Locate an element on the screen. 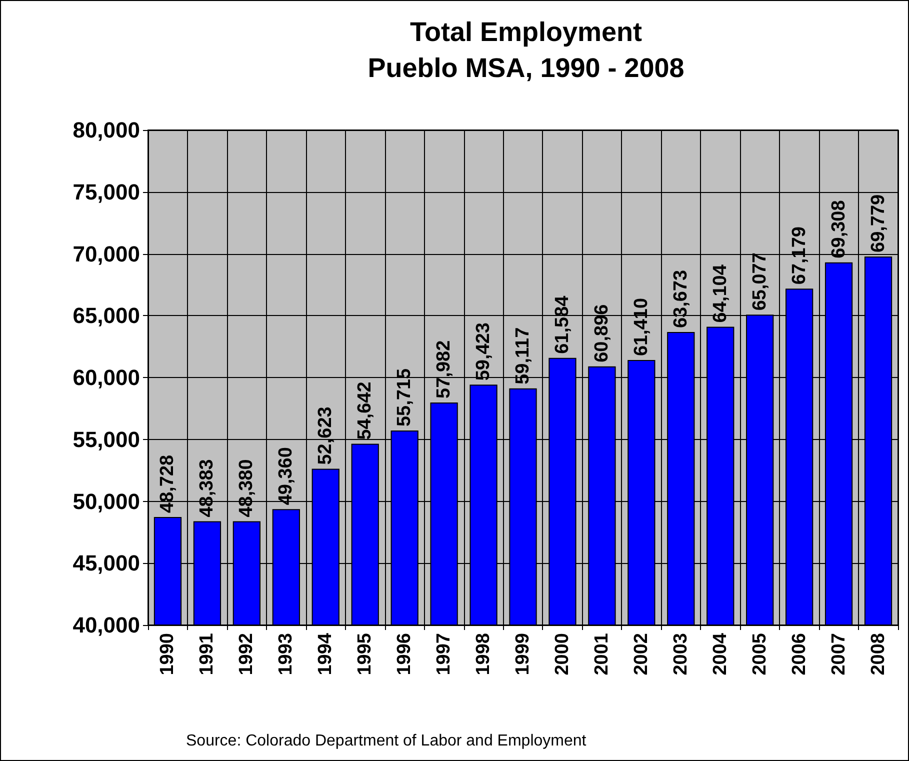 This screenshot has height=761, width=909. data-label: 59,117 is located at coordinates (523, 355).